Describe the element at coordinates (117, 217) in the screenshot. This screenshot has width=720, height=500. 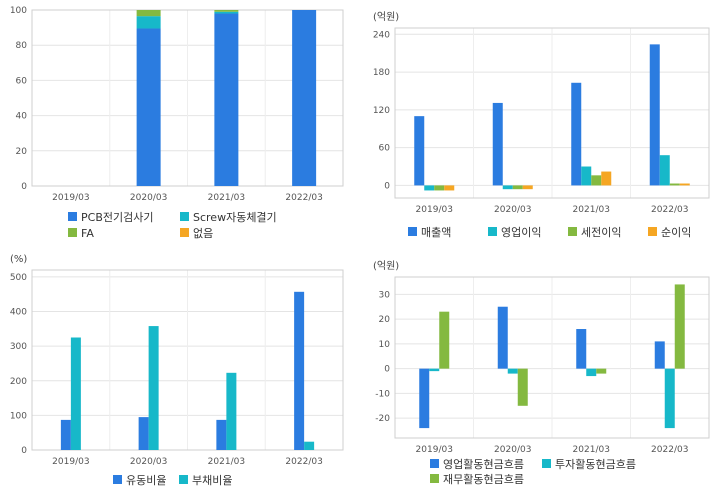
I see `legend-label: PCB전기검사기` at that location.